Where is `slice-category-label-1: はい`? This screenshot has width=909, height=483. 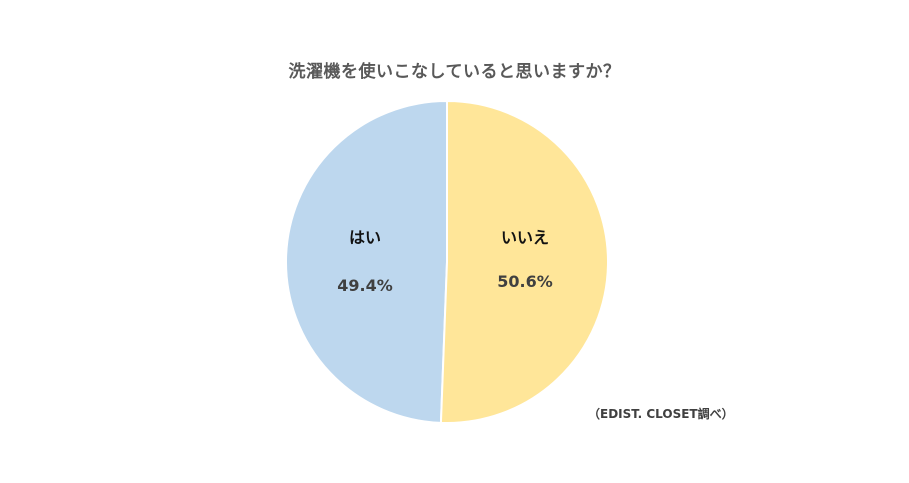 slice-category-label-1: はい is located at coordinates (365, 237).